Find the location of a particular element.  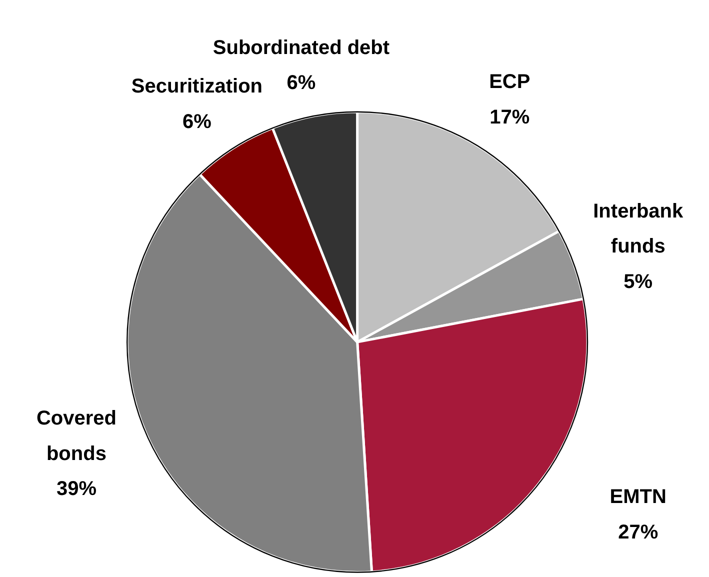

slice-label: Securitization is located at coordinates (197, 87).